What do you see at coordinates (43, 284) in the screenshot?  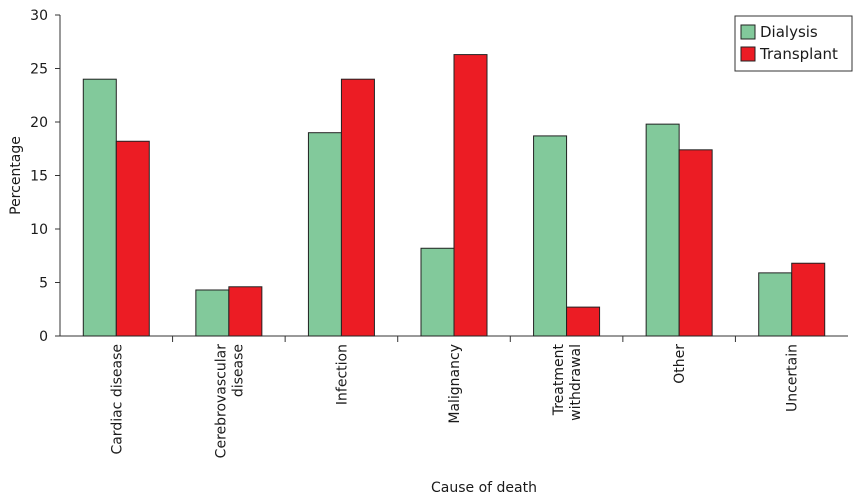 I see `y-tick-label: 5` at bounding box center [43, 284].